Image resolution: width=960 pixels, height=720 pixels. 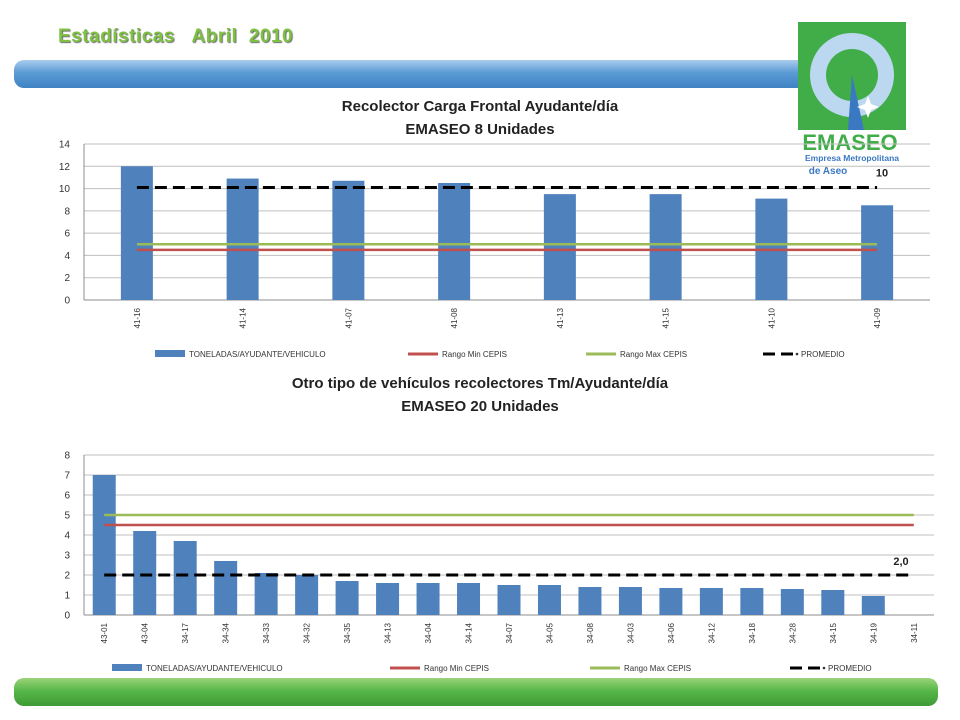 I want to click on x-tick-label: 34-19, so click(x=873, y=632).